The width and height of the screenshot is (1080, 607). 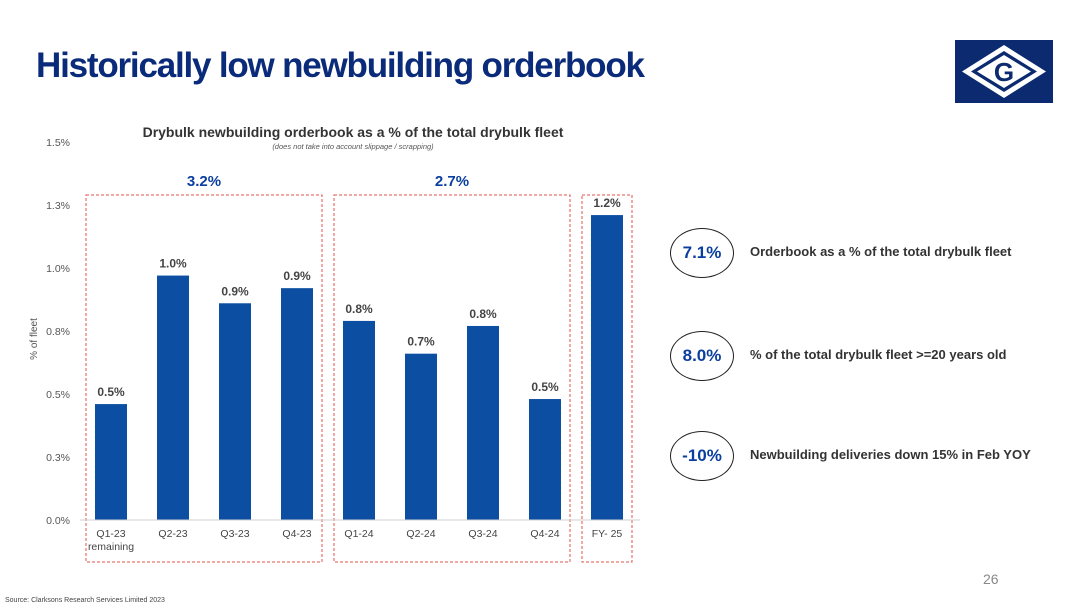 What do you see at coordinates (173, 264) in the screenshot?
I see `bar-value-label: 1.0%` at bounding box center [173, 264].